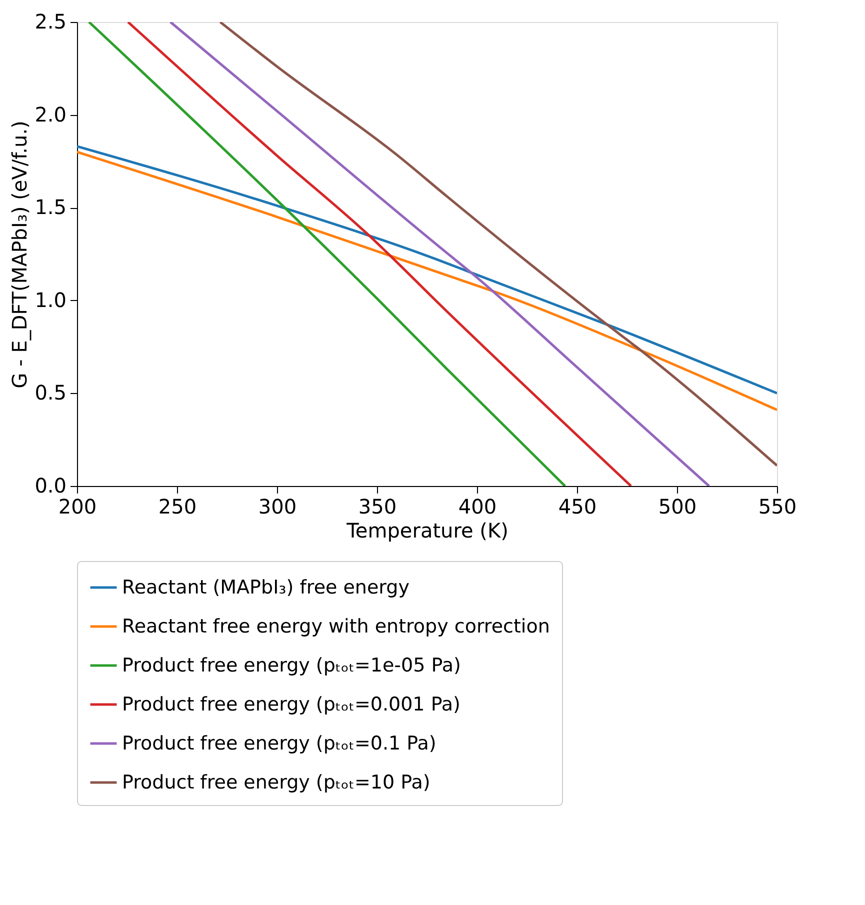 The image size is (865, 905). I want to click on x-tick-label: 450, so click(577, 506).